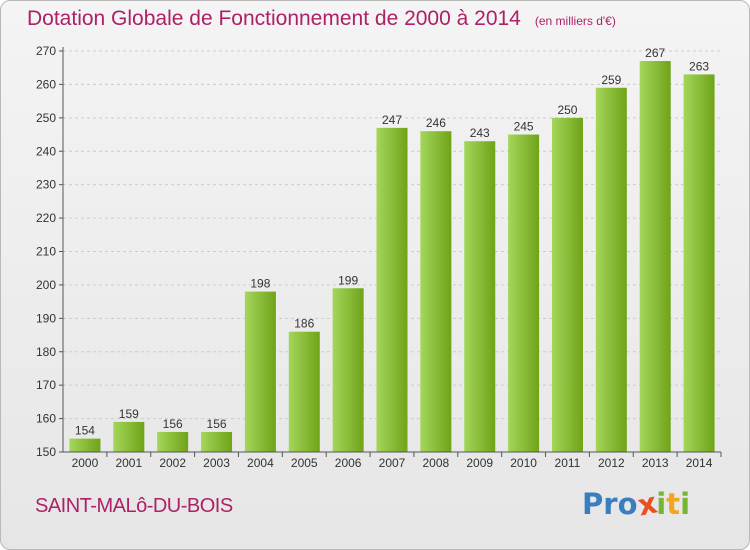 This screenshot has width=750, height=550. What do you see at coordinates (217, 424) in the screenshot?
I see `value-label-2003: 156` at bounding box center [217, 424].